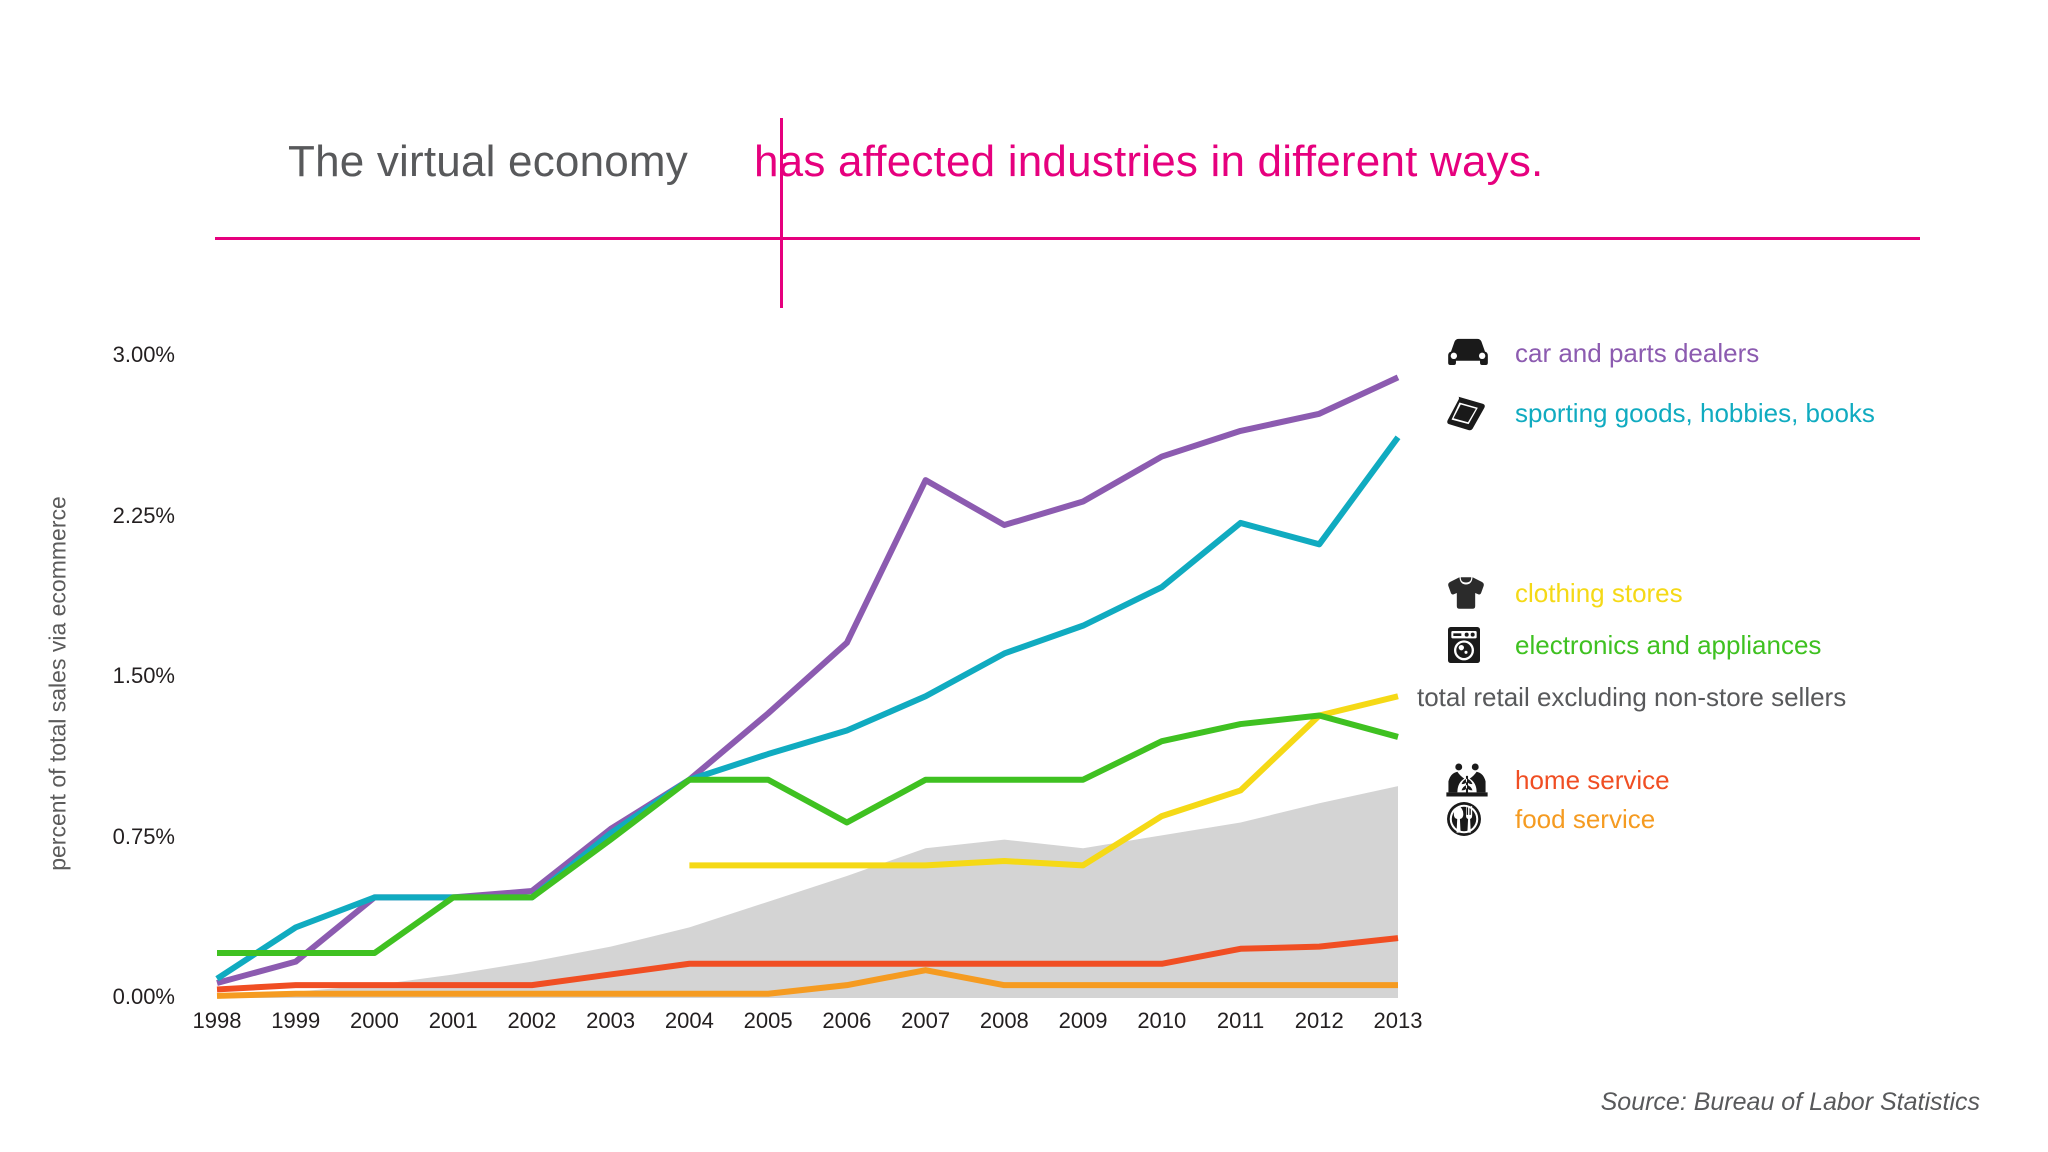 This screenshot has width=2048, height=1152. Describe the element at coordinates (1599, 592) in the screenshot. I see `legend-label: clothing stores` at that location.